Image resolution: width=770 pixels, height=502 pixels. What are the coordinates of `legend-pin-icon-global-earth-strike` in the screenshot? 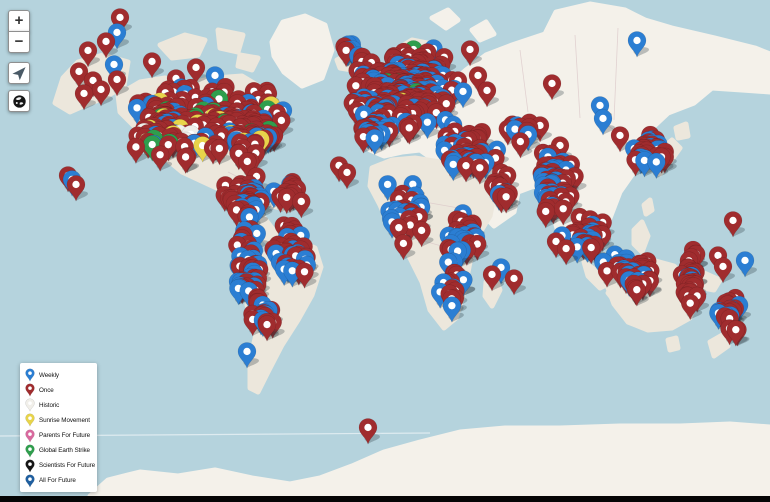 It's located at (30, 451).